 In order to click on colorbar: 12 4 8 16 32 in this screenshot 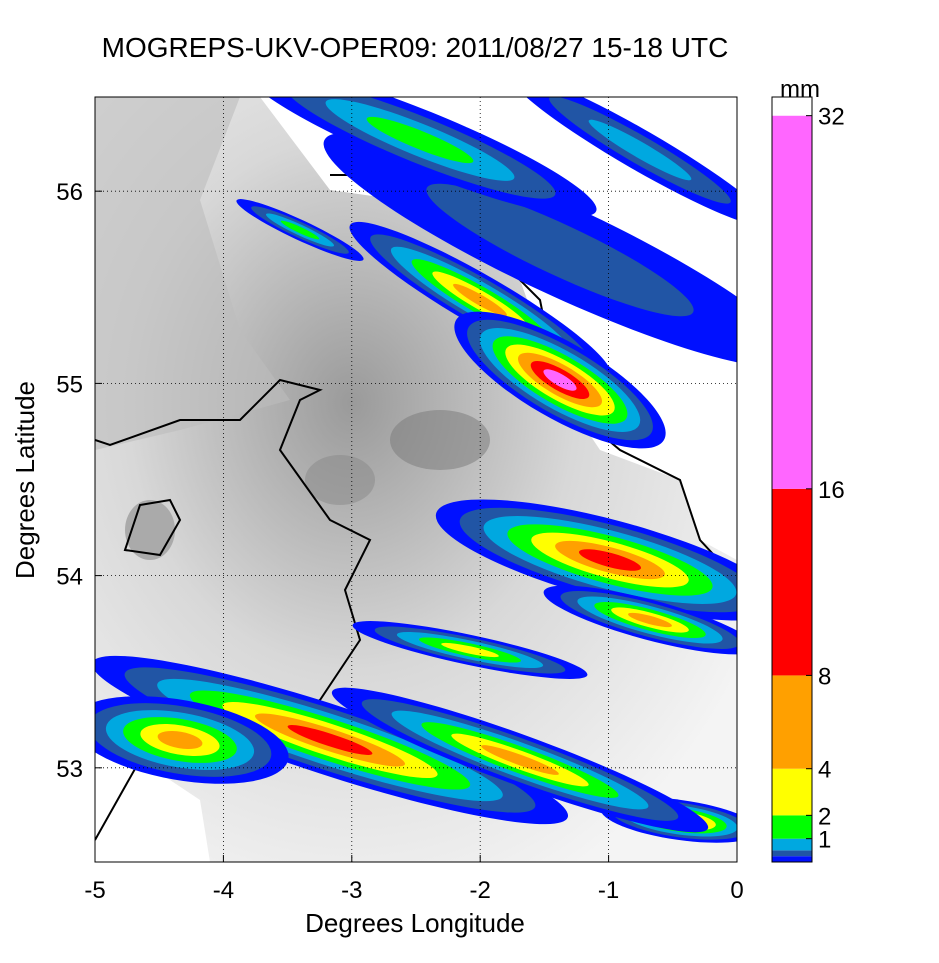, I will do `click(808, 479)`.